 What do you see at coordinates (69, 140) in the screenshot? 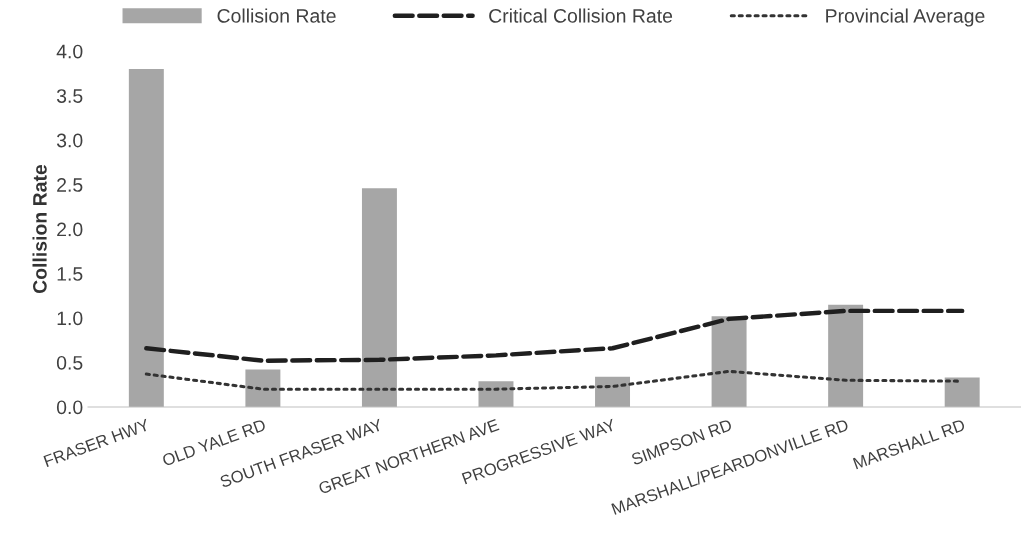
I see `y-tick-label: 3.0` at bounding box center [69, 140].